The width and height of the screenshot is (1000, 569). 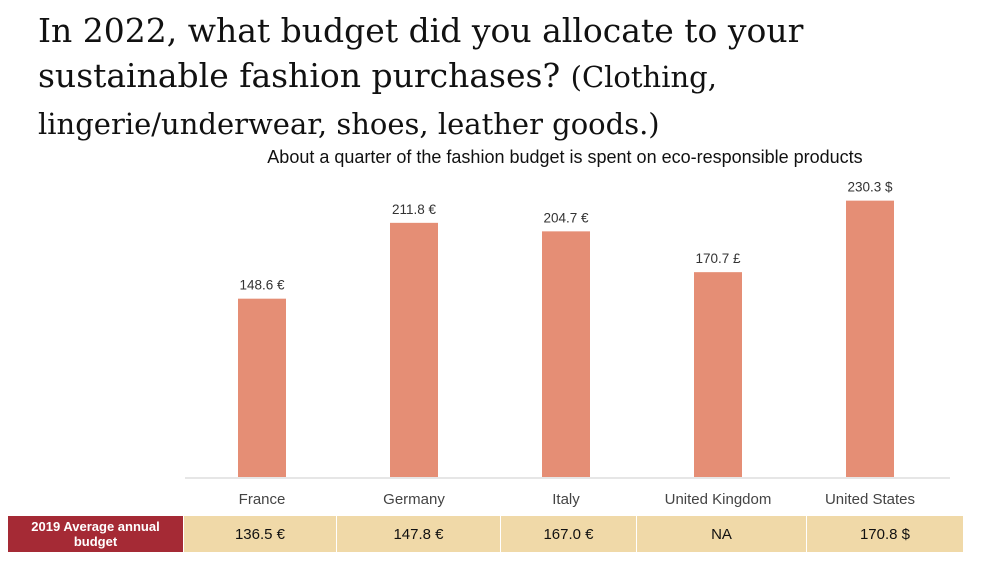 I want to click on bar-france, so click(x=262, y=387).